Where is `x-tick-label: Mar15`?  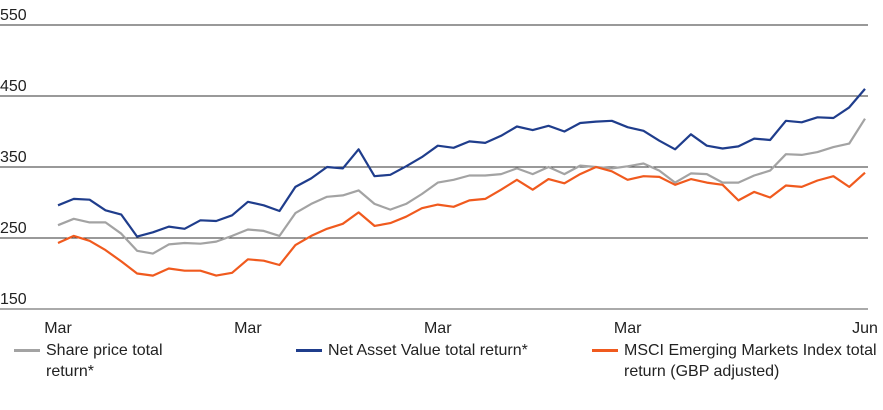
x-tick-label: Mar15 is located at coordinates (58, 330).